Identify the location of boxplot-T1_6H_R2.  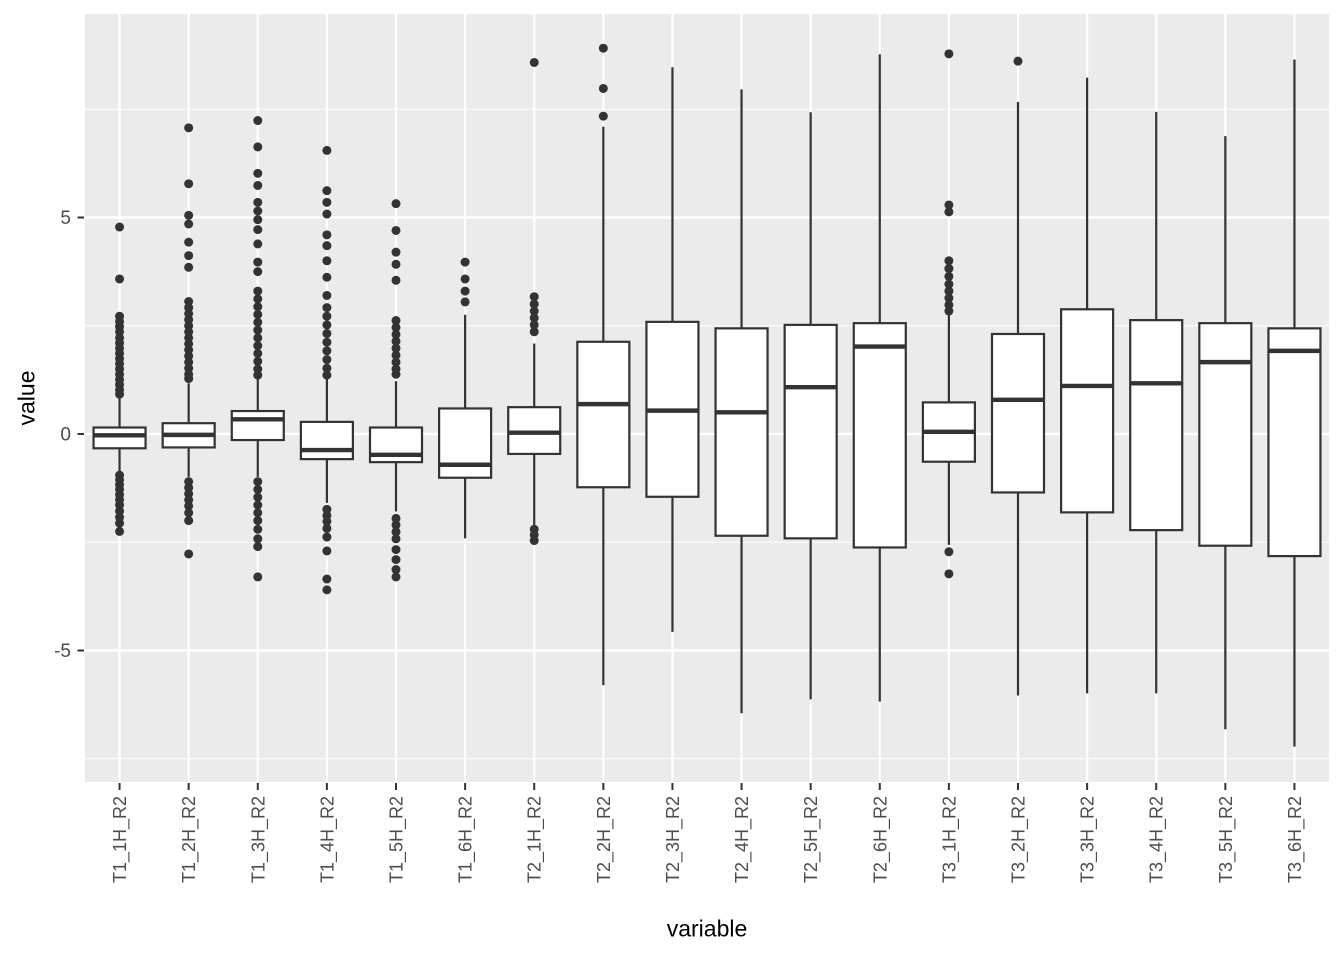
(465, 398).